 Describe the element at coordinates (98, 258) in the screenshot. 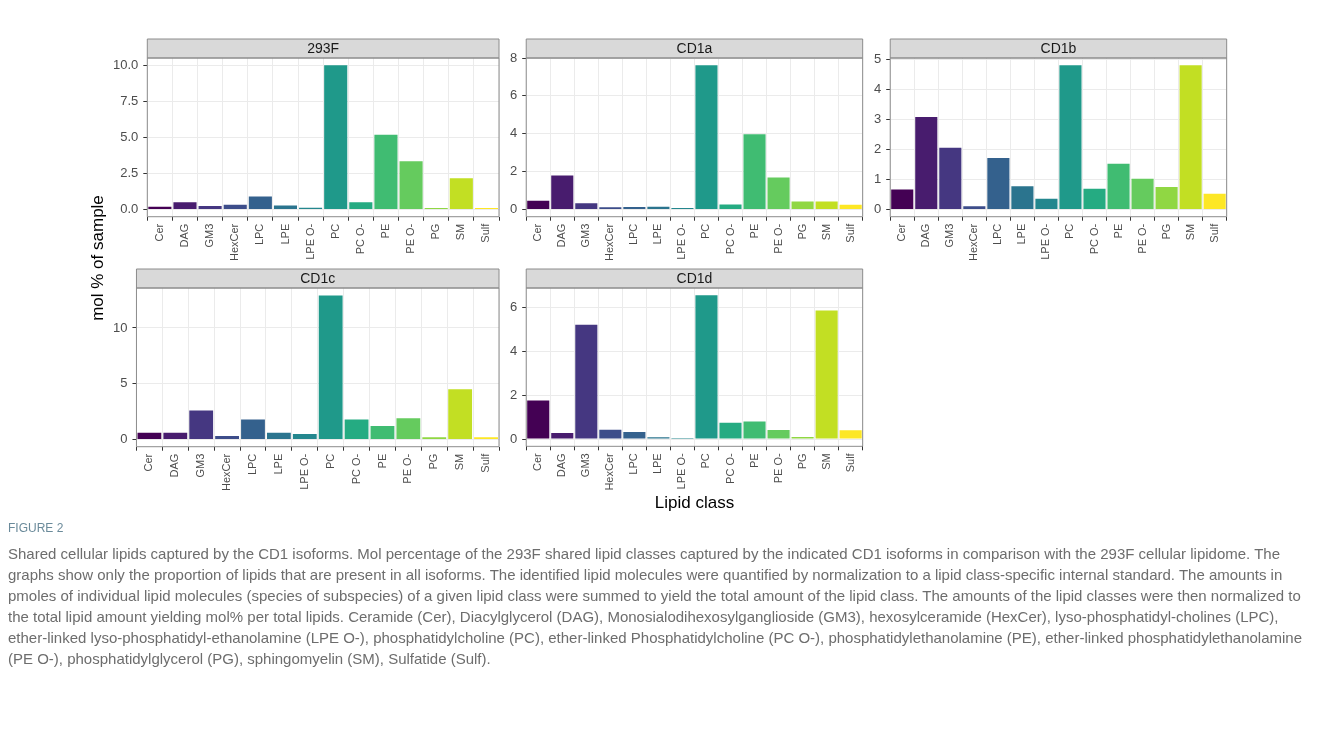

I see `y-axis-title: mol % of sample` at that location.